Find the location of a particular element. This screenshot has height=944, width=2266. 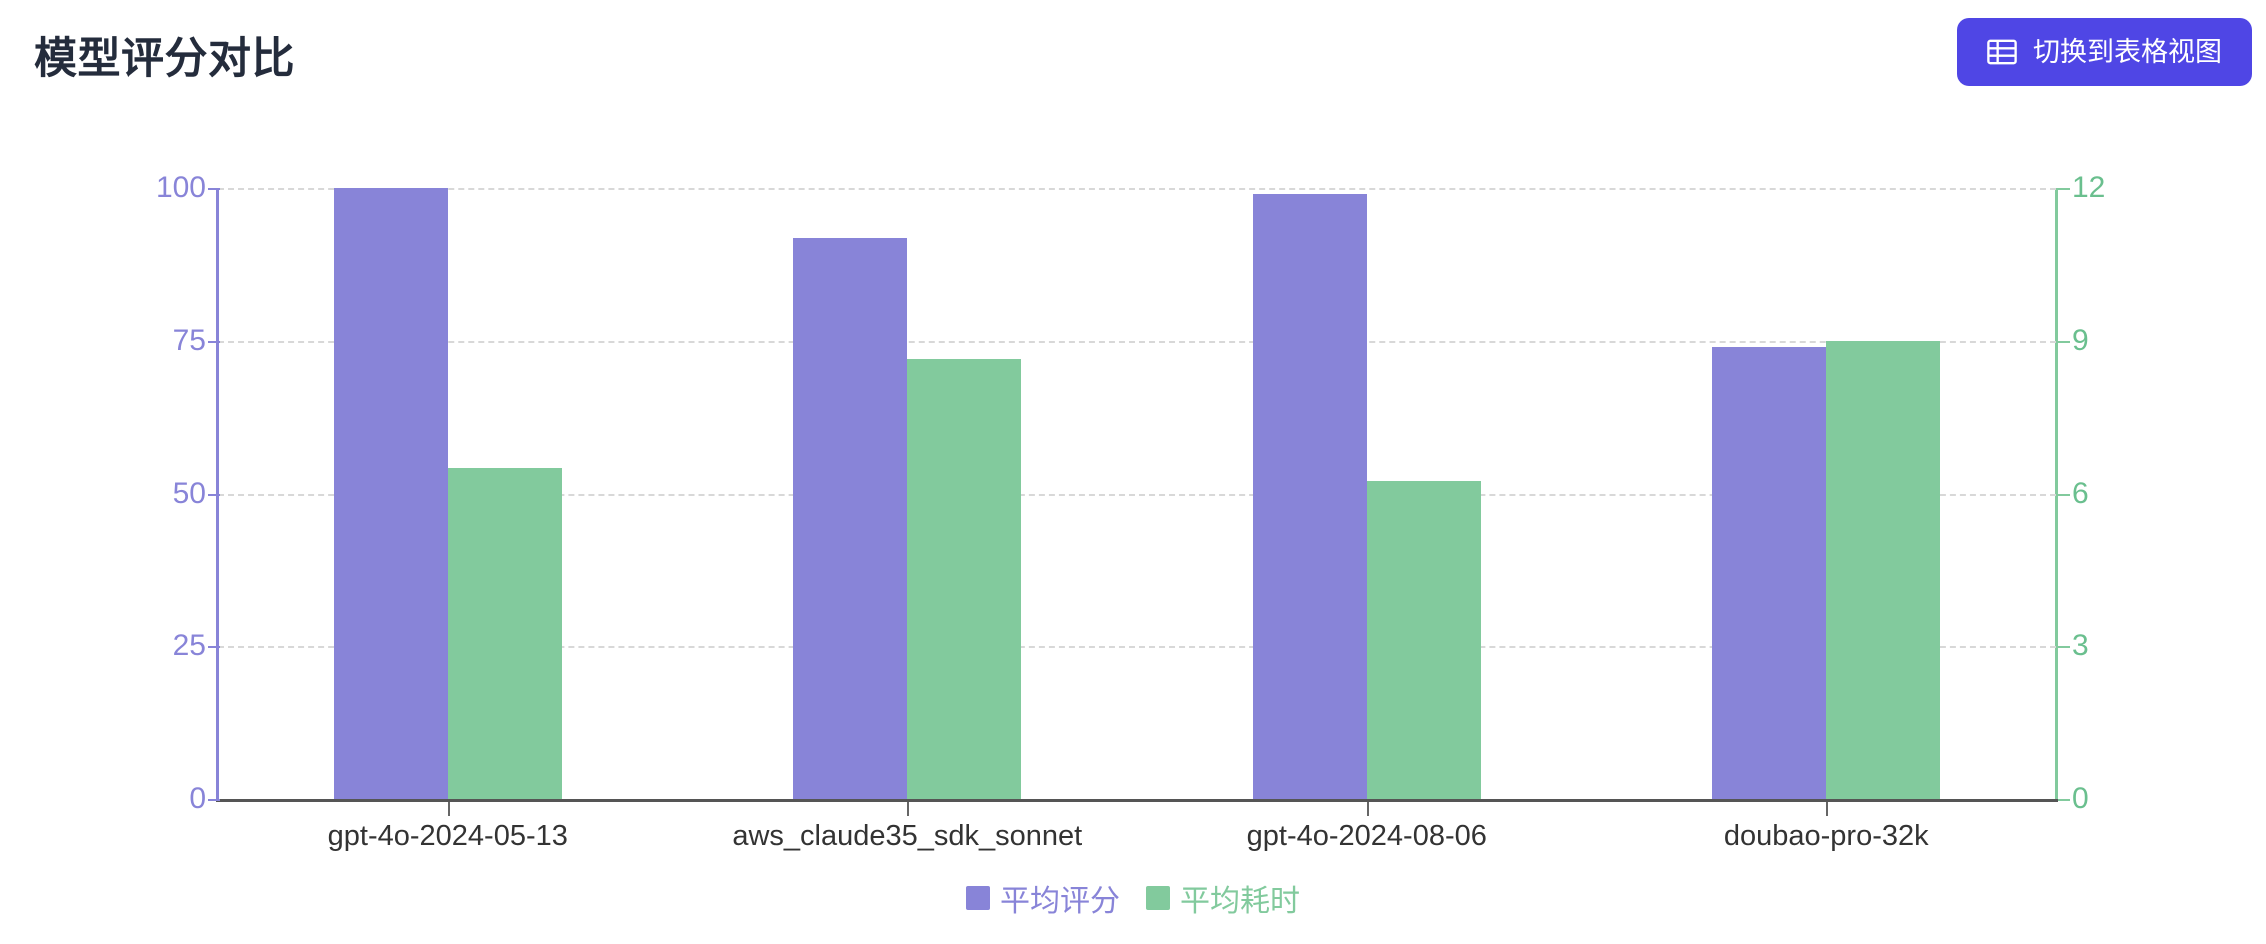

left-axis-tick-label: 100 is located at coordinates (143, 188).